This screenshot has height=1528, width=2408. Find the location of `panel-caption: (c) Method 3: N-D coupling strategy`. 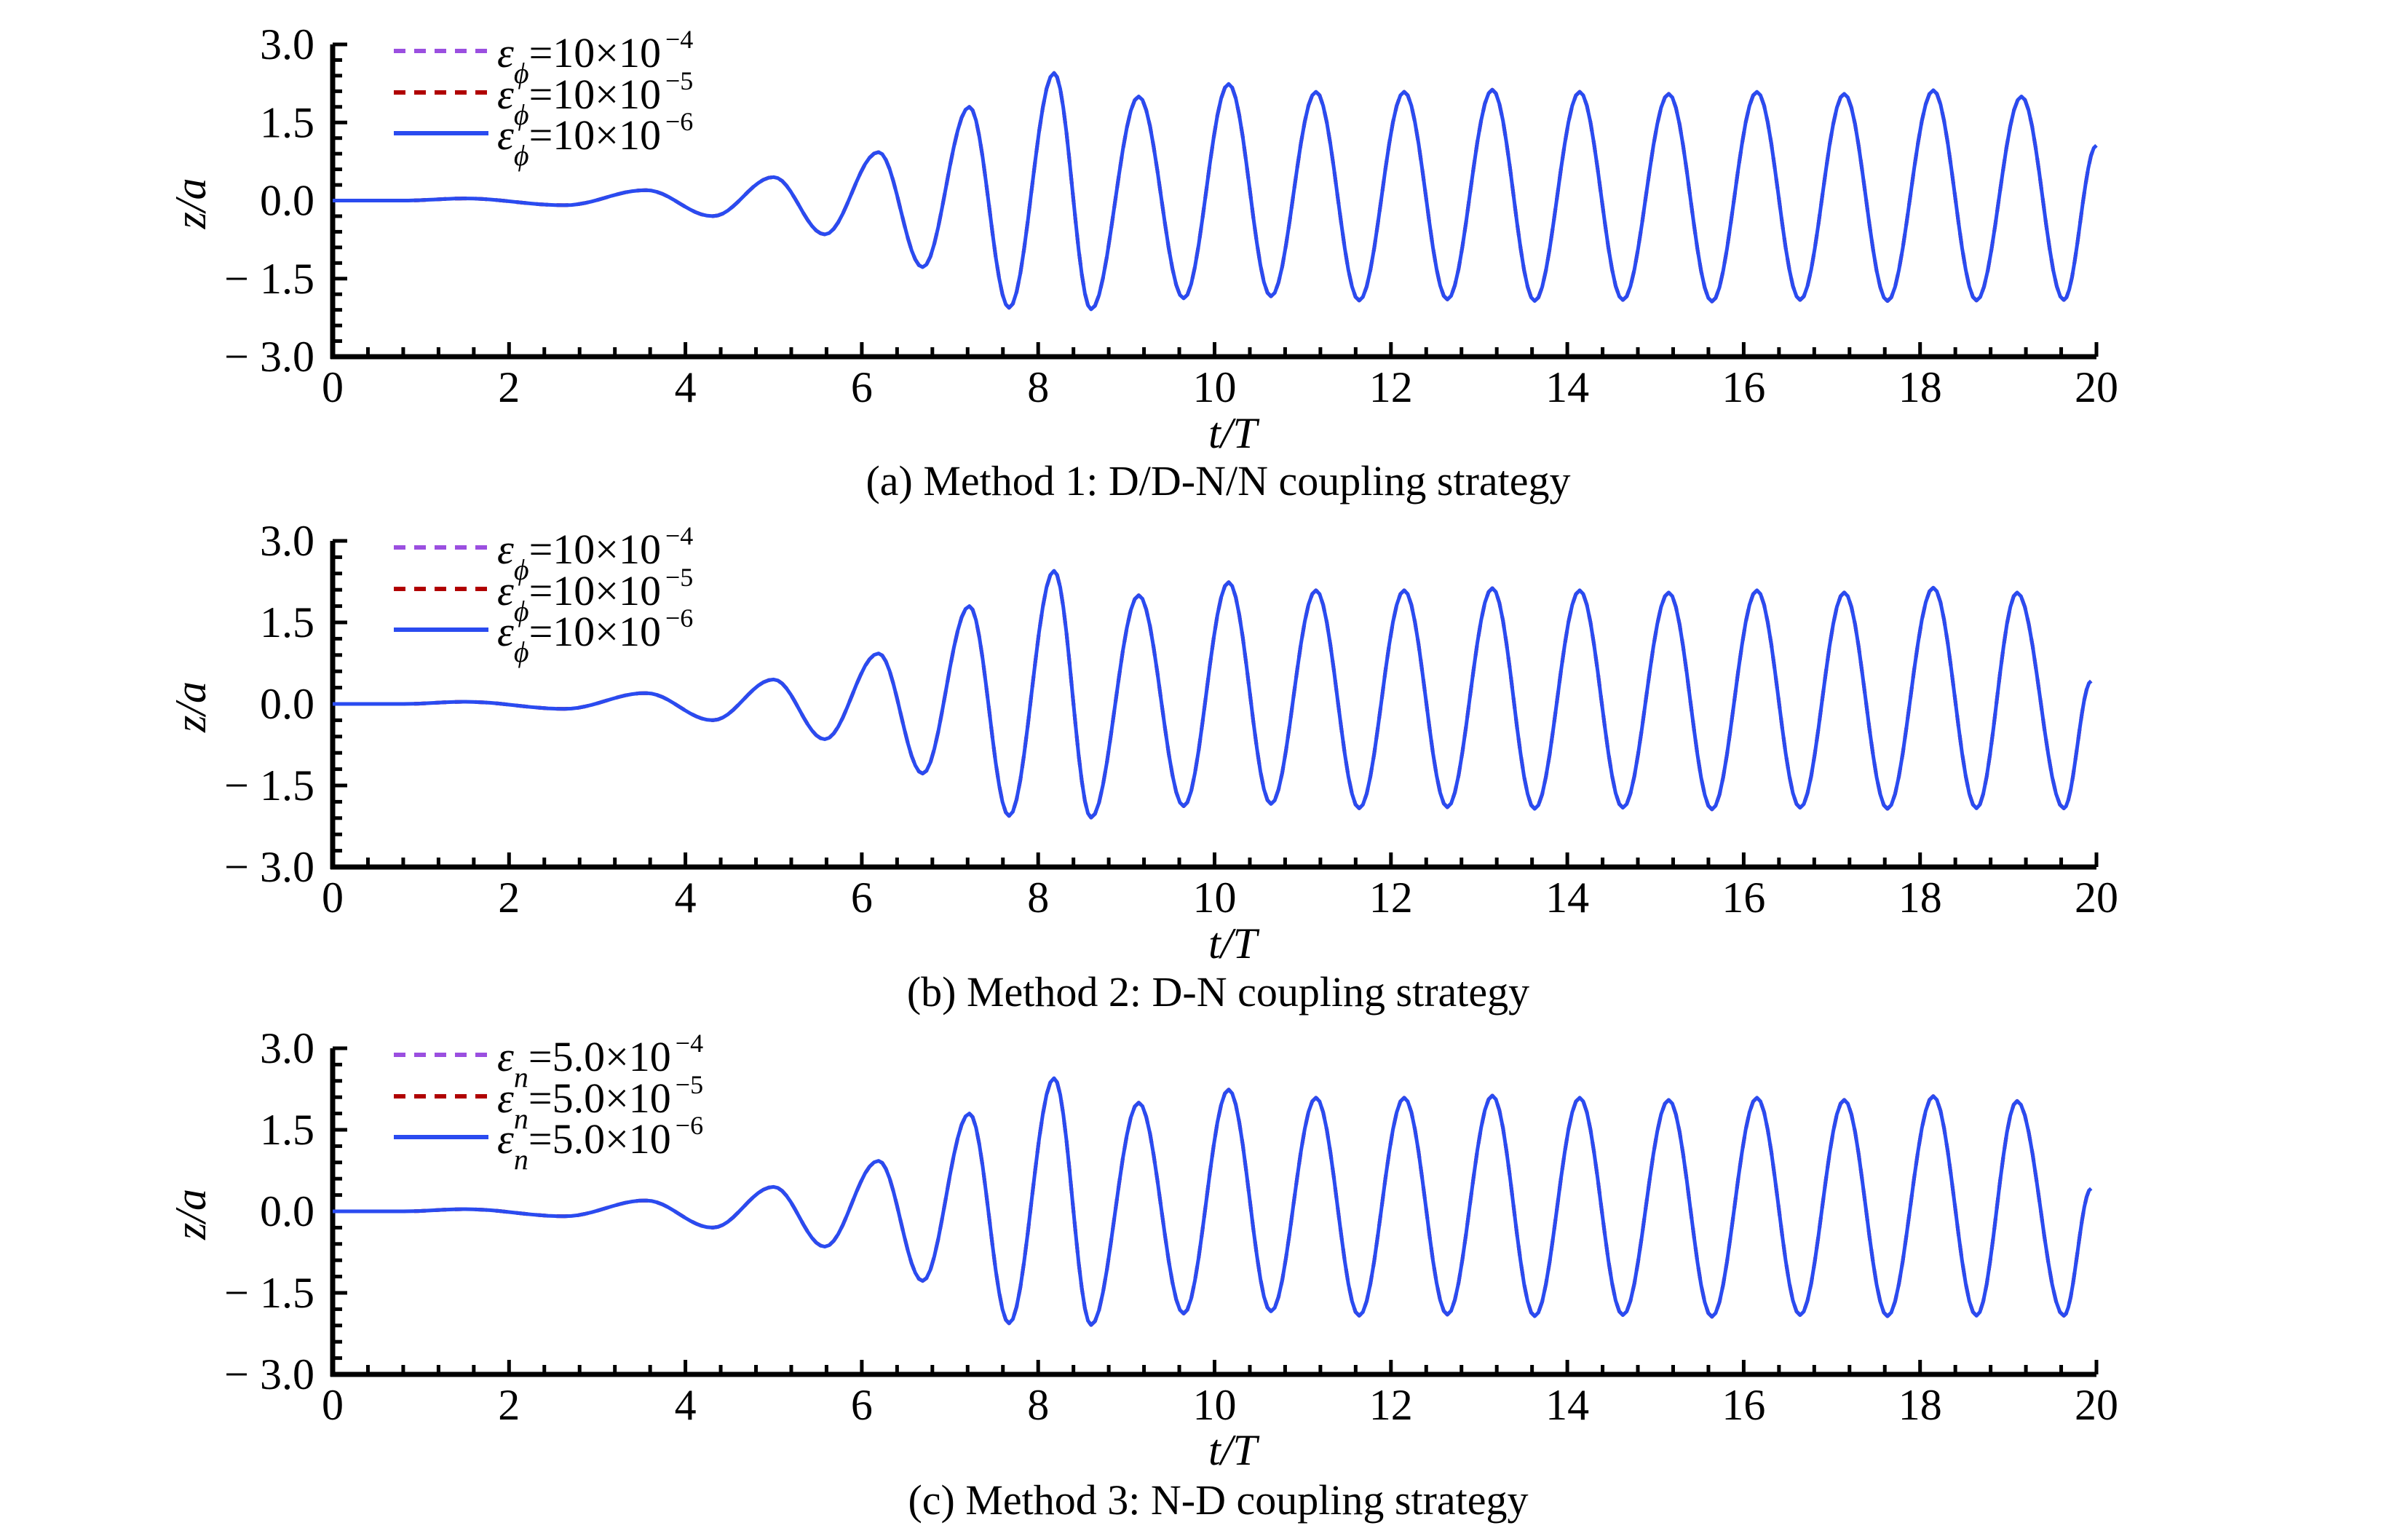

panel-caption: (c) Method 3: N-D coupling strategy is located at coordinates (1218, 1500).